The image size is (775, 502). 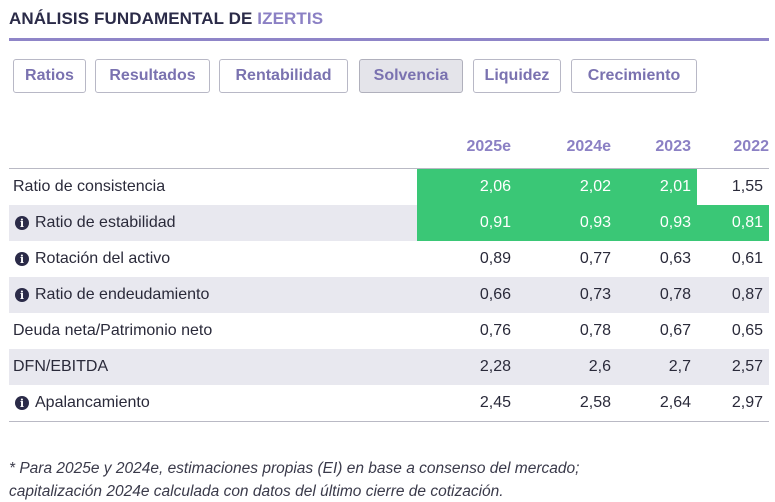 I want to click on value-cell-2022: 0,87, so click(x=747, y=294).